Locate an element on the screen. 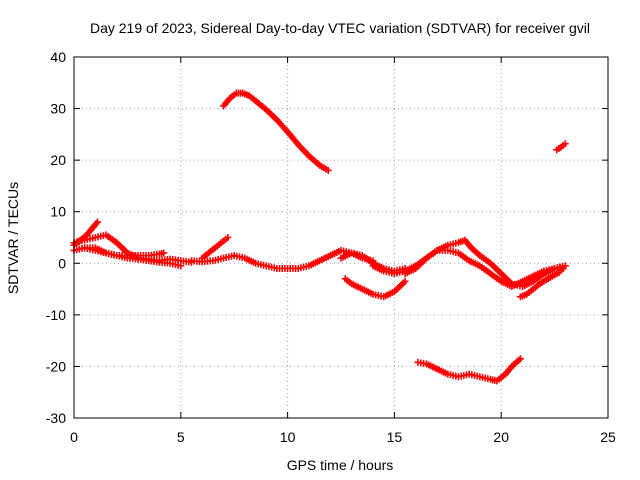 This screenshot has width=640, height=480. y-tick-label-1: -20 is located at coordinates (56, 366).